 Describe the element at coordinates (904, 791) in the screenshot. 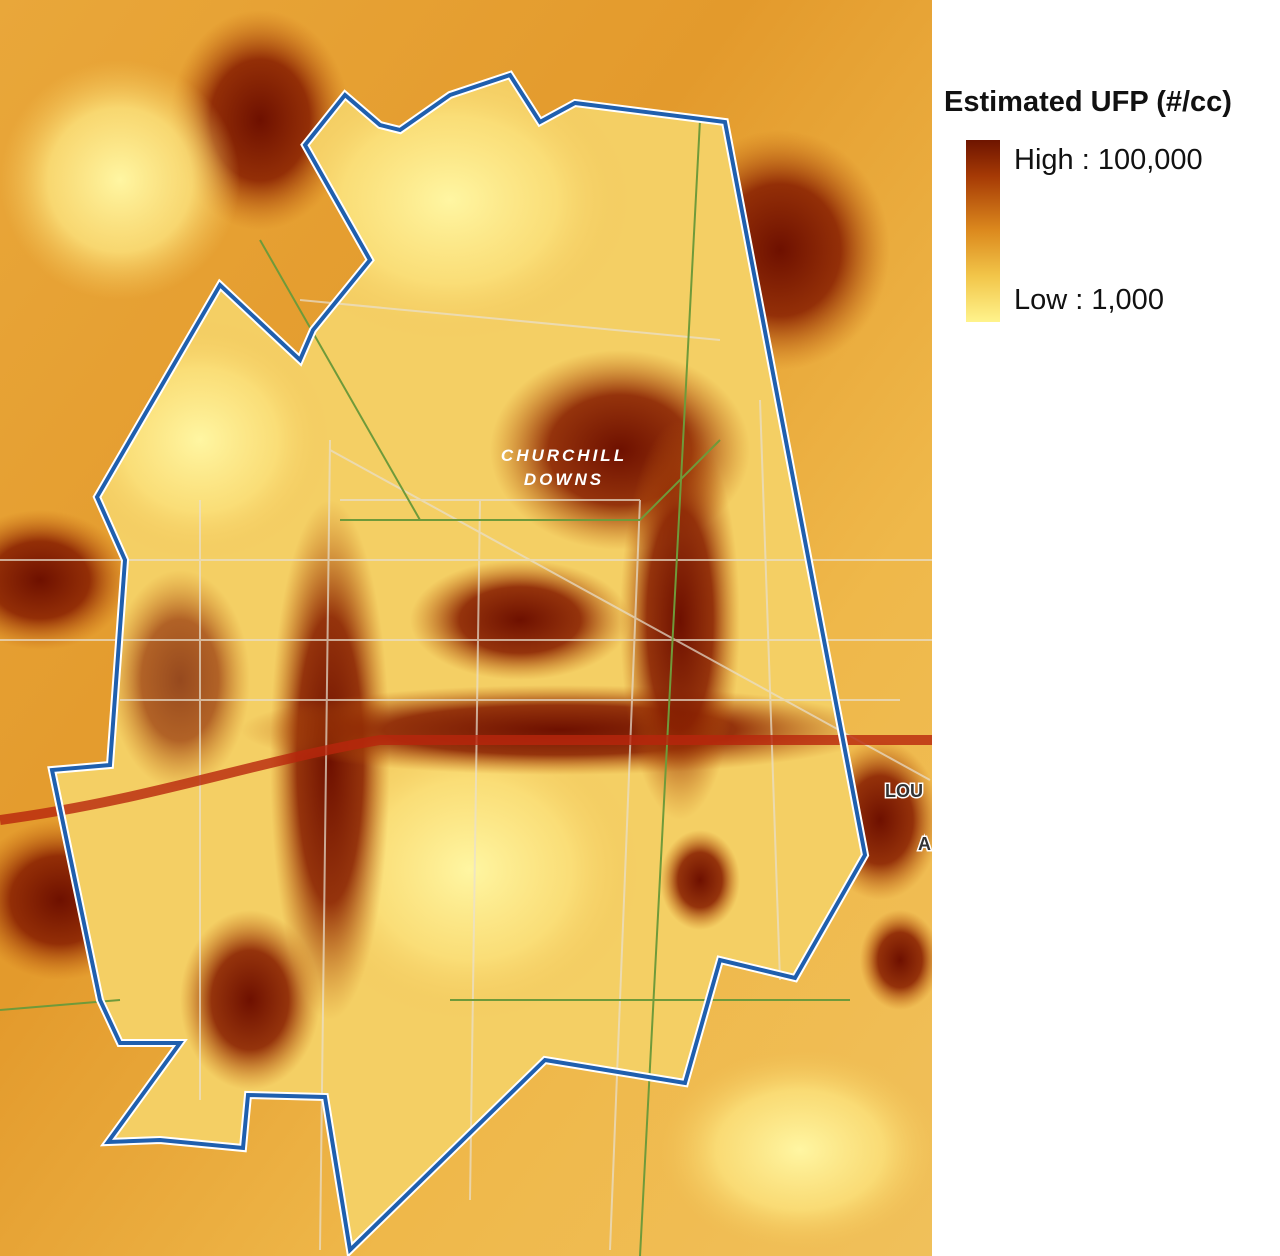

I see `place-label: LOU` at that location.